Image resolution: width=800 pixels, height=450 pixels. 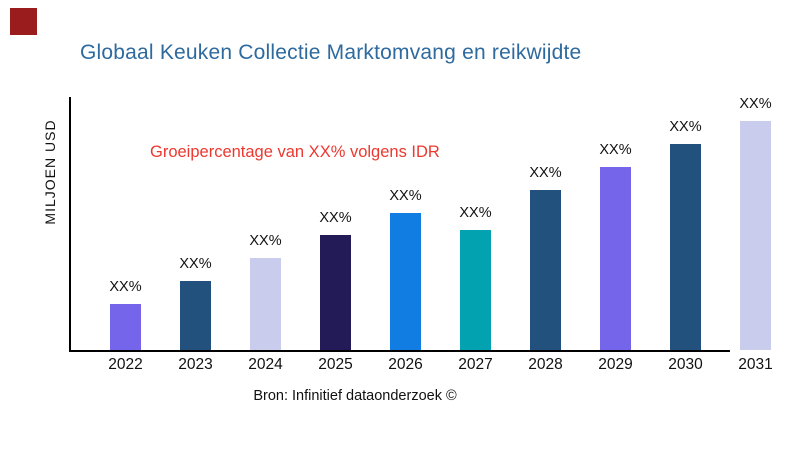 I want to click on x-axis-line, so click(x=399, y=351).